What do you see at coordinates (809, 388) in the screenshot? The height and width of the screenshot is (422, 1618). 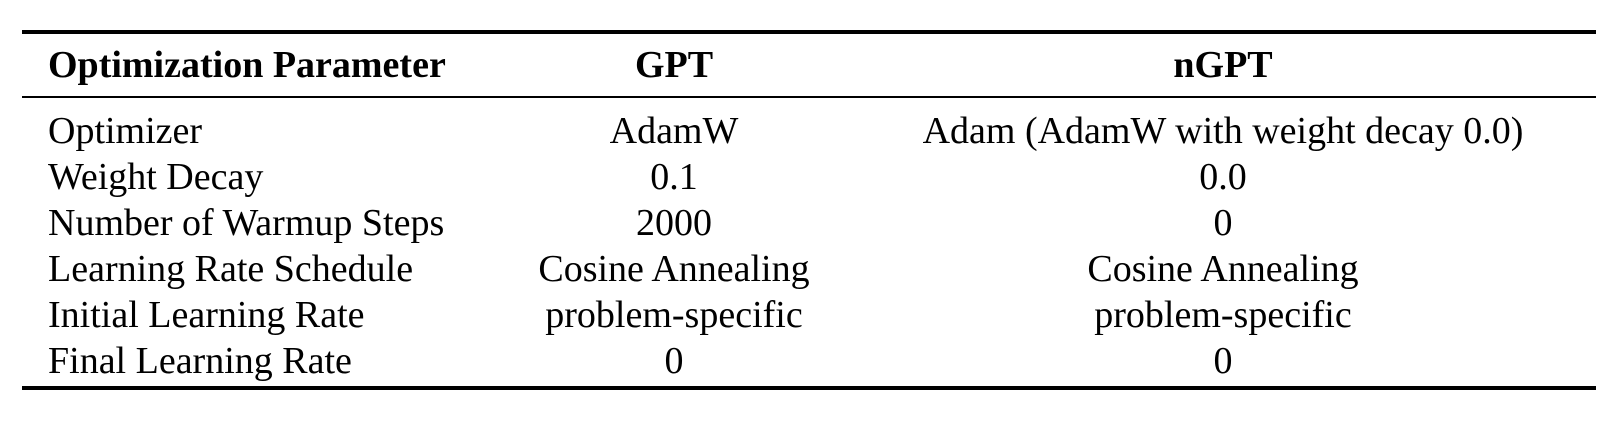 I see `bottom-rule` at bounding box center [809, 388].